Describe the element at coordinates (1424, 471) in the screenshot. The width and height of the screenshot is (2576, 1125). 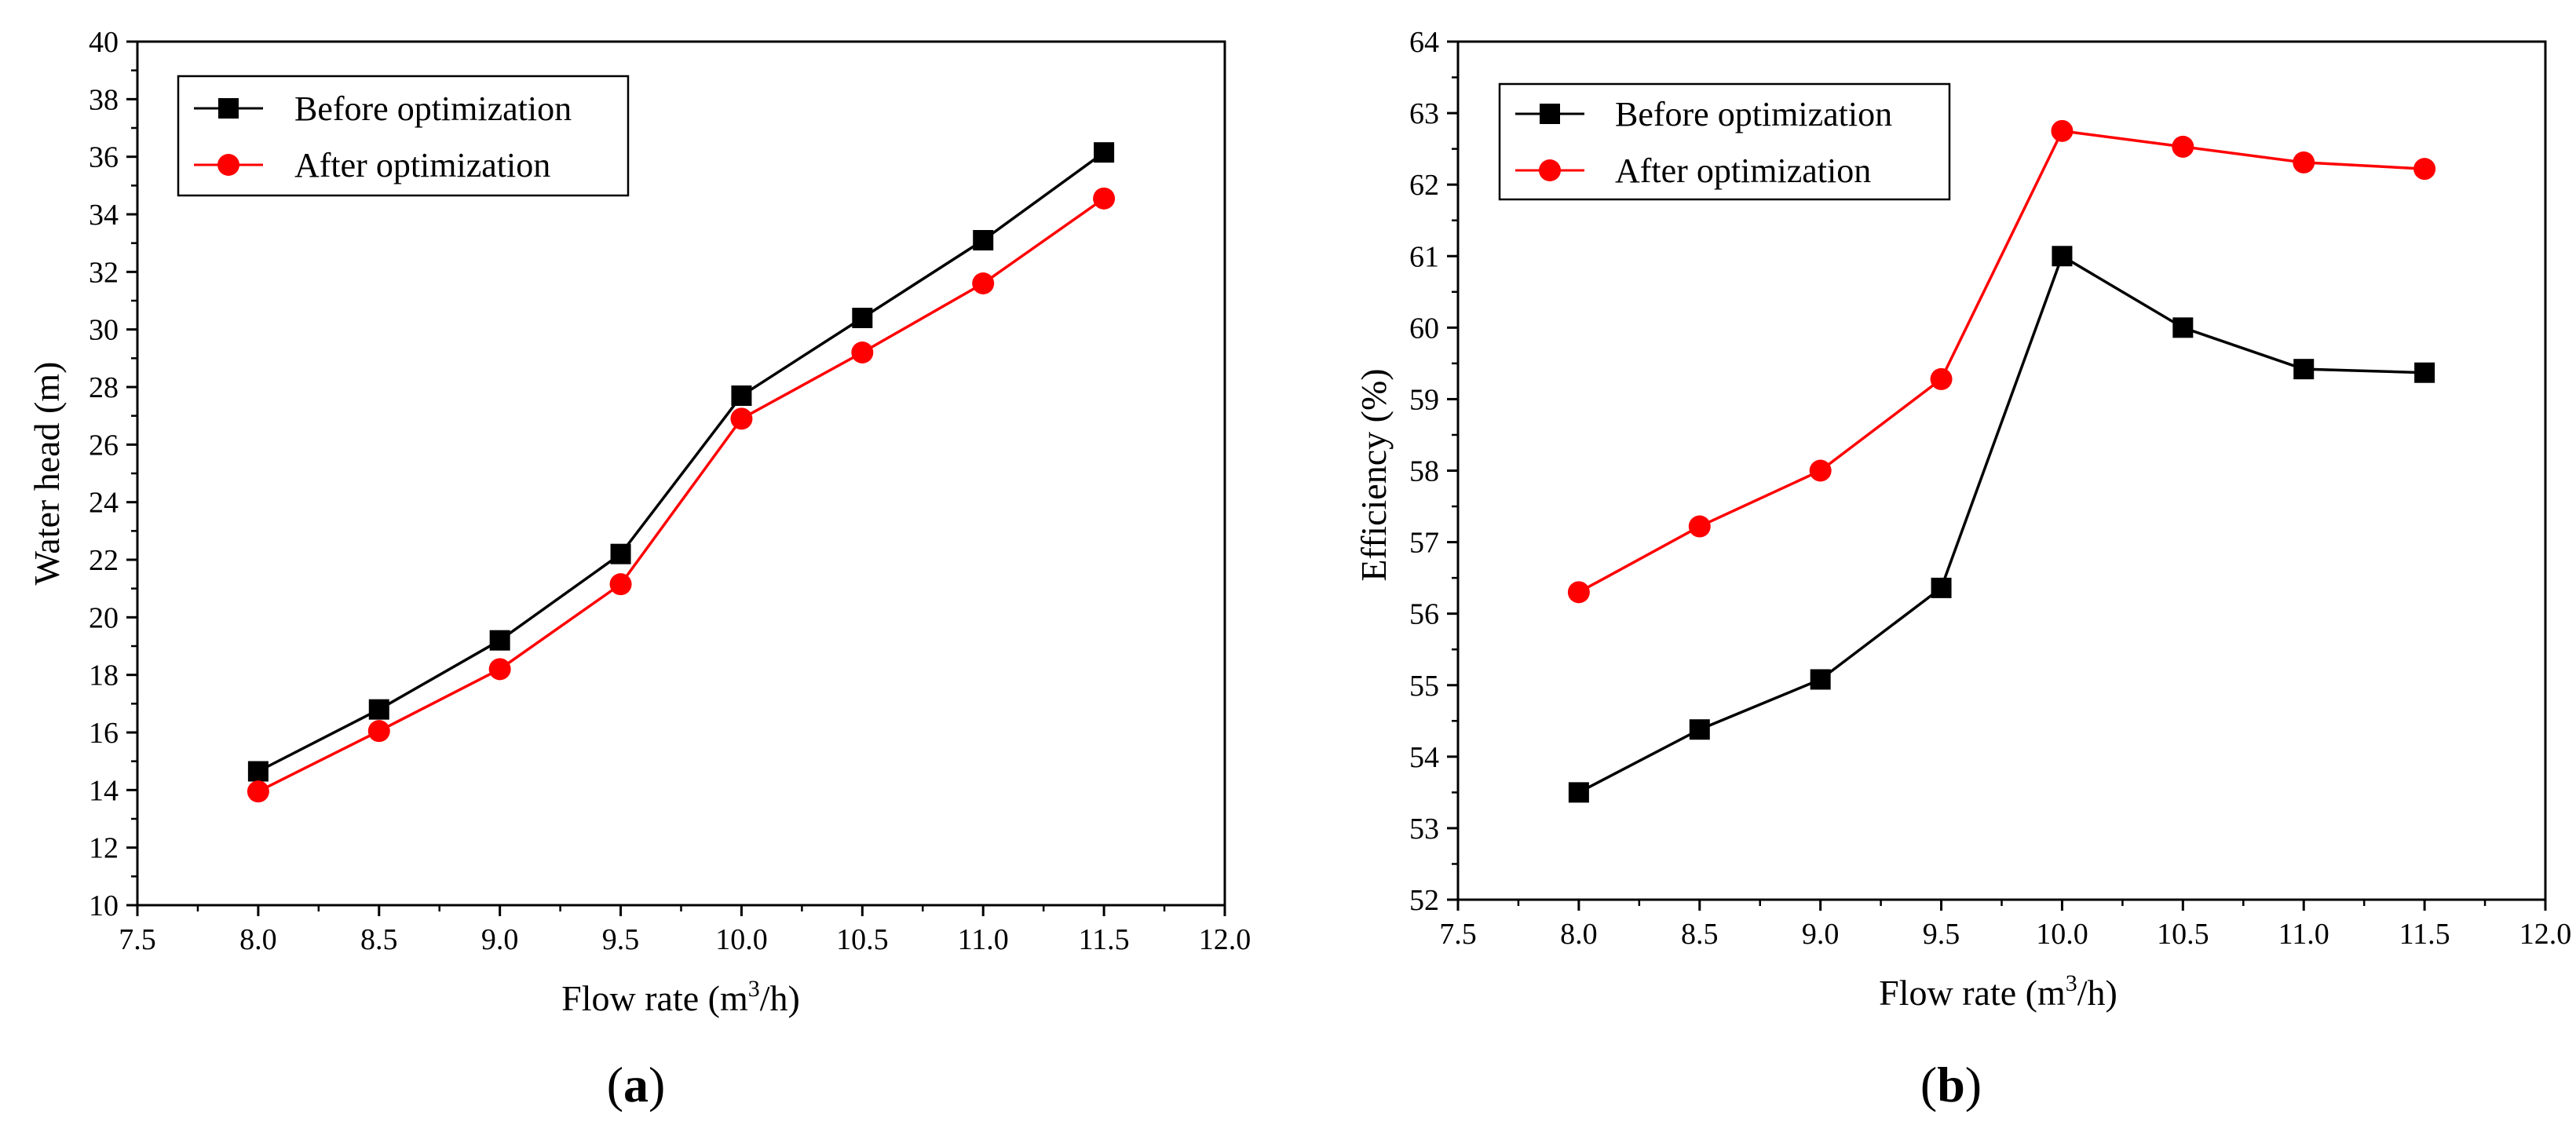
I see `y-tick-label: 58` at that location.